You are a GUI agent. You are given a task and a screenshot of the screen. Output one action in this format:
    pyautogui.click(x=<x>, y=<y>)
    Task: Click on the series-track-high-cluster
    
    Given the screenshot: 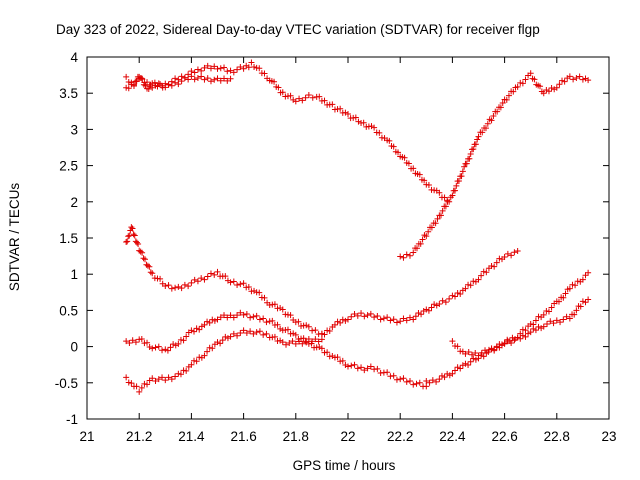 What is the action you would take?
    pyautogui.click(x=178, y=82)
    